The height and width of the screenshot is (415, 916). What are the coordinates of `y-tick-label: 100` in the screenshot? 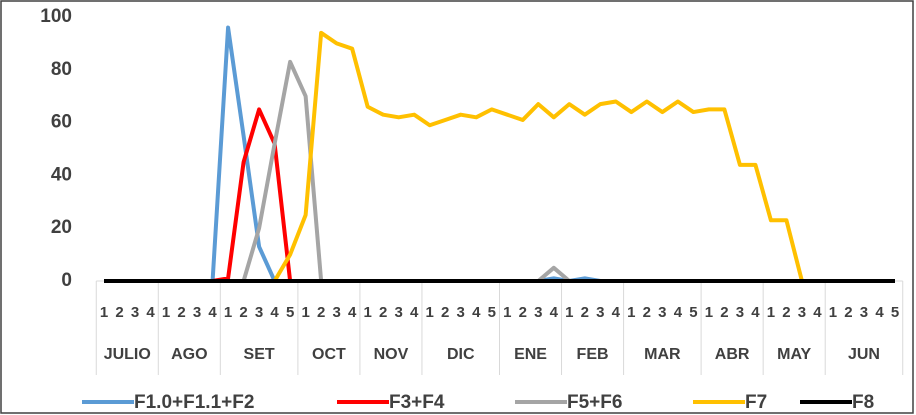 It's located at (56, 16).